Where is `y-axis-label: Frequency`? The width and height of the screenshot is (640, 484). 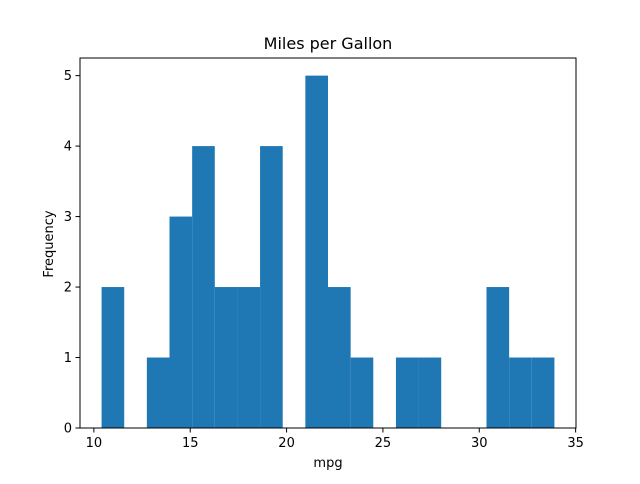
y-axis-label: Frequency is located at coordinates (49, 243).